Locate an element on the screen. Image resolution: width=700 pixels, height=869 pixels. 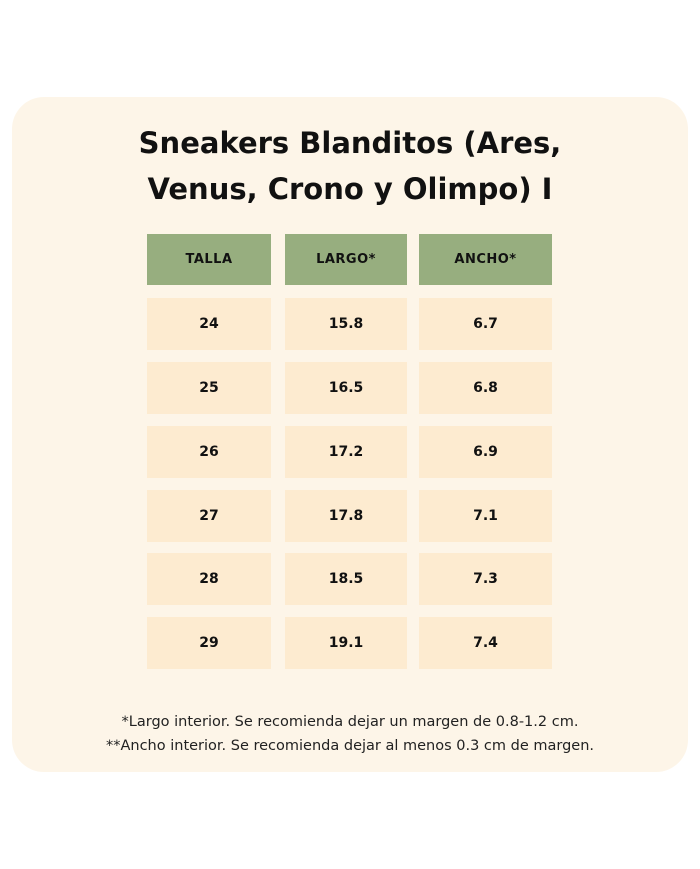
table-cell: 24 is located at coordinates (209, 324).